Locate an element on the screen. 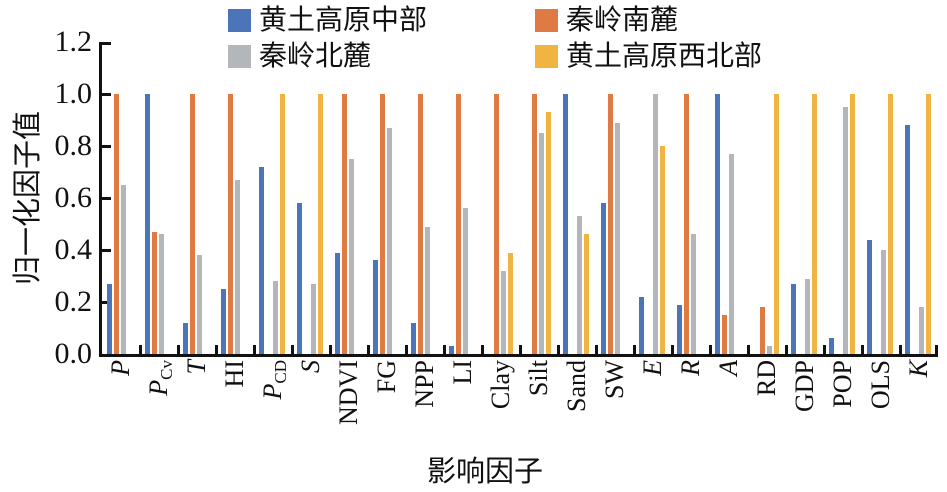 The height and width of the screenshot is (492, 947). bar-黄土高原中部-K is located at coordinates (907, 239).